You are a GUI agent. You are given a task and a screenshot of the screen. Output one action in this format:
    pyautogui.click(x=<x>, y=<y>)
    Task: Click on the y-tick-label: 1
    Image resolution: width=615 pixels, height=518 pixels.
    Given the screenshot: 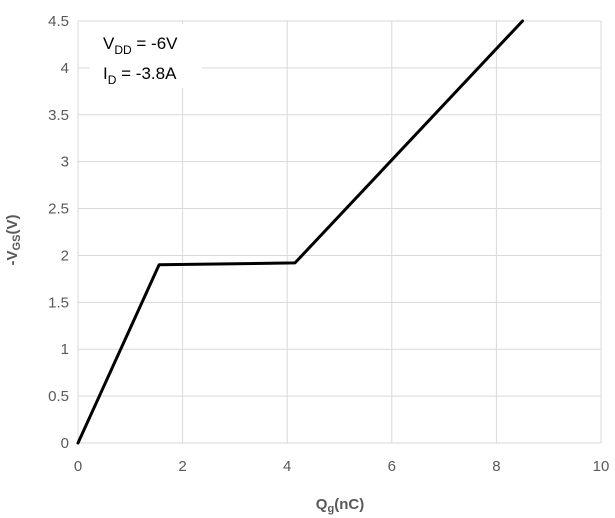 What is the action you would take?
    pyautogui.click(x=65, y=349)
    